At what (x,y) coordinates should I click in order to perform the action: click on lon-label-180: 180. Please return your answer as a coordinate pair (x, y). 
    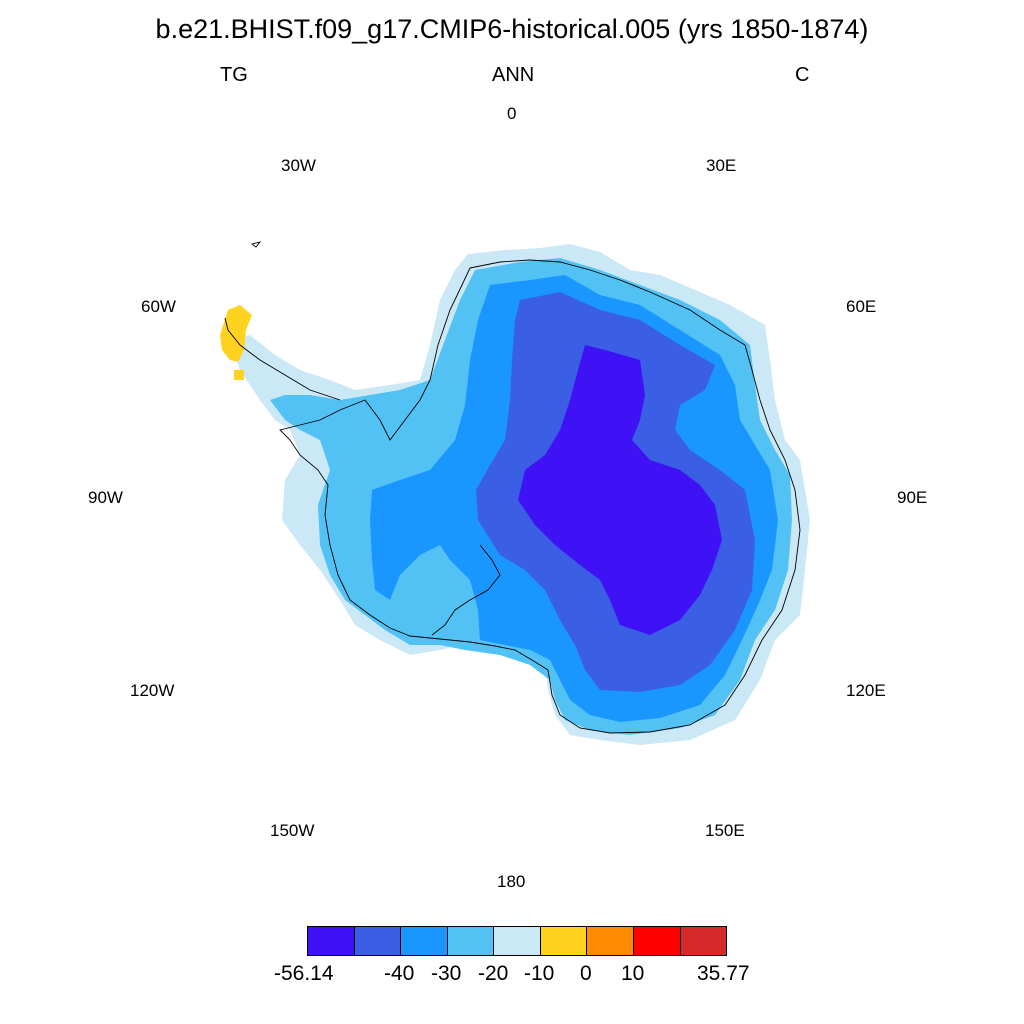
    Looking at the image, I should click on (511, 881).